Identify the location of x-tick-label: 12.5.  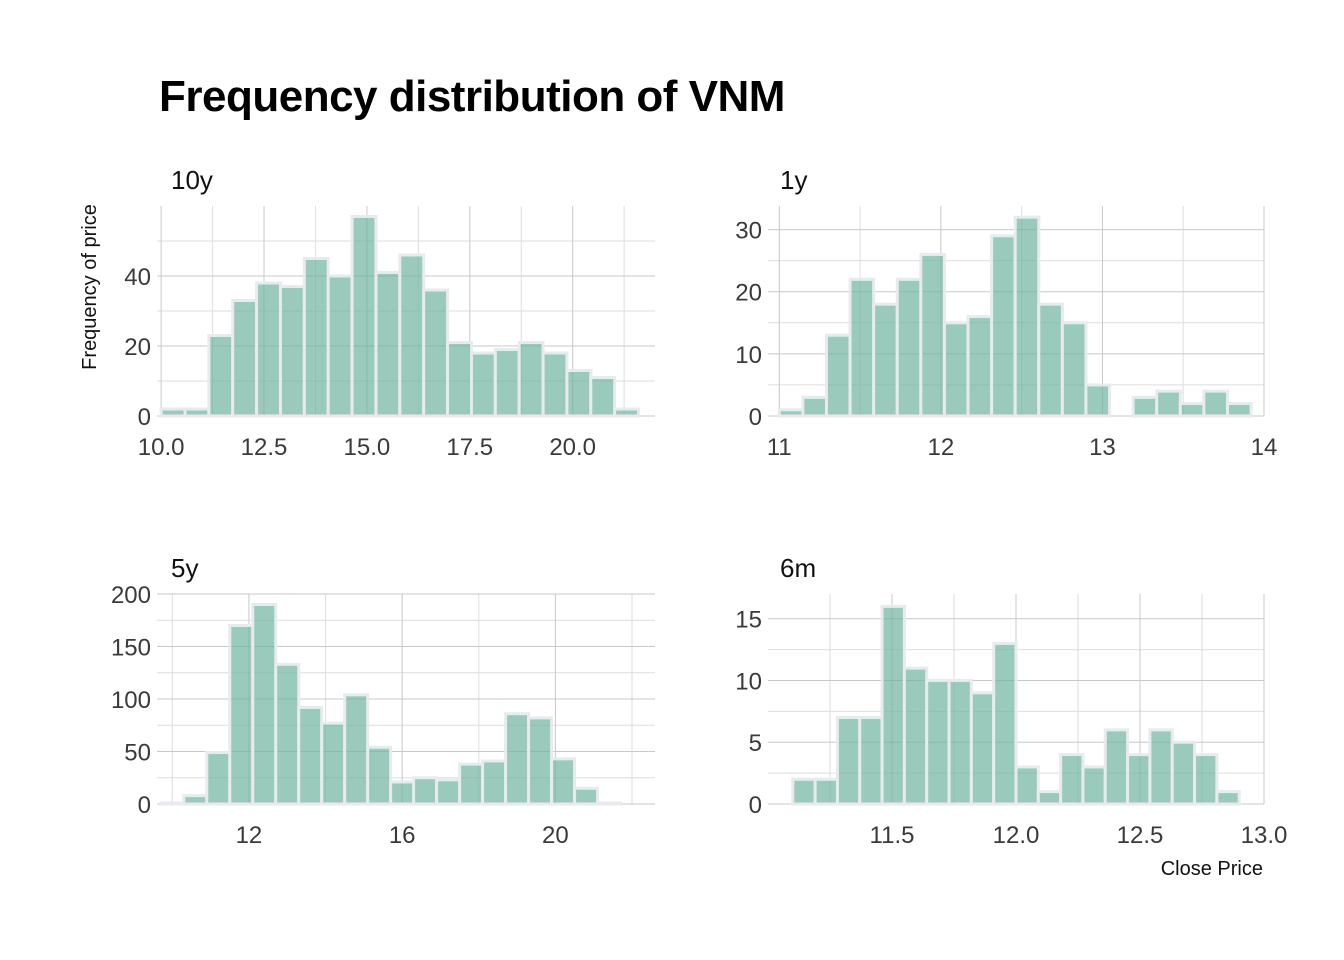
(1140, 835).